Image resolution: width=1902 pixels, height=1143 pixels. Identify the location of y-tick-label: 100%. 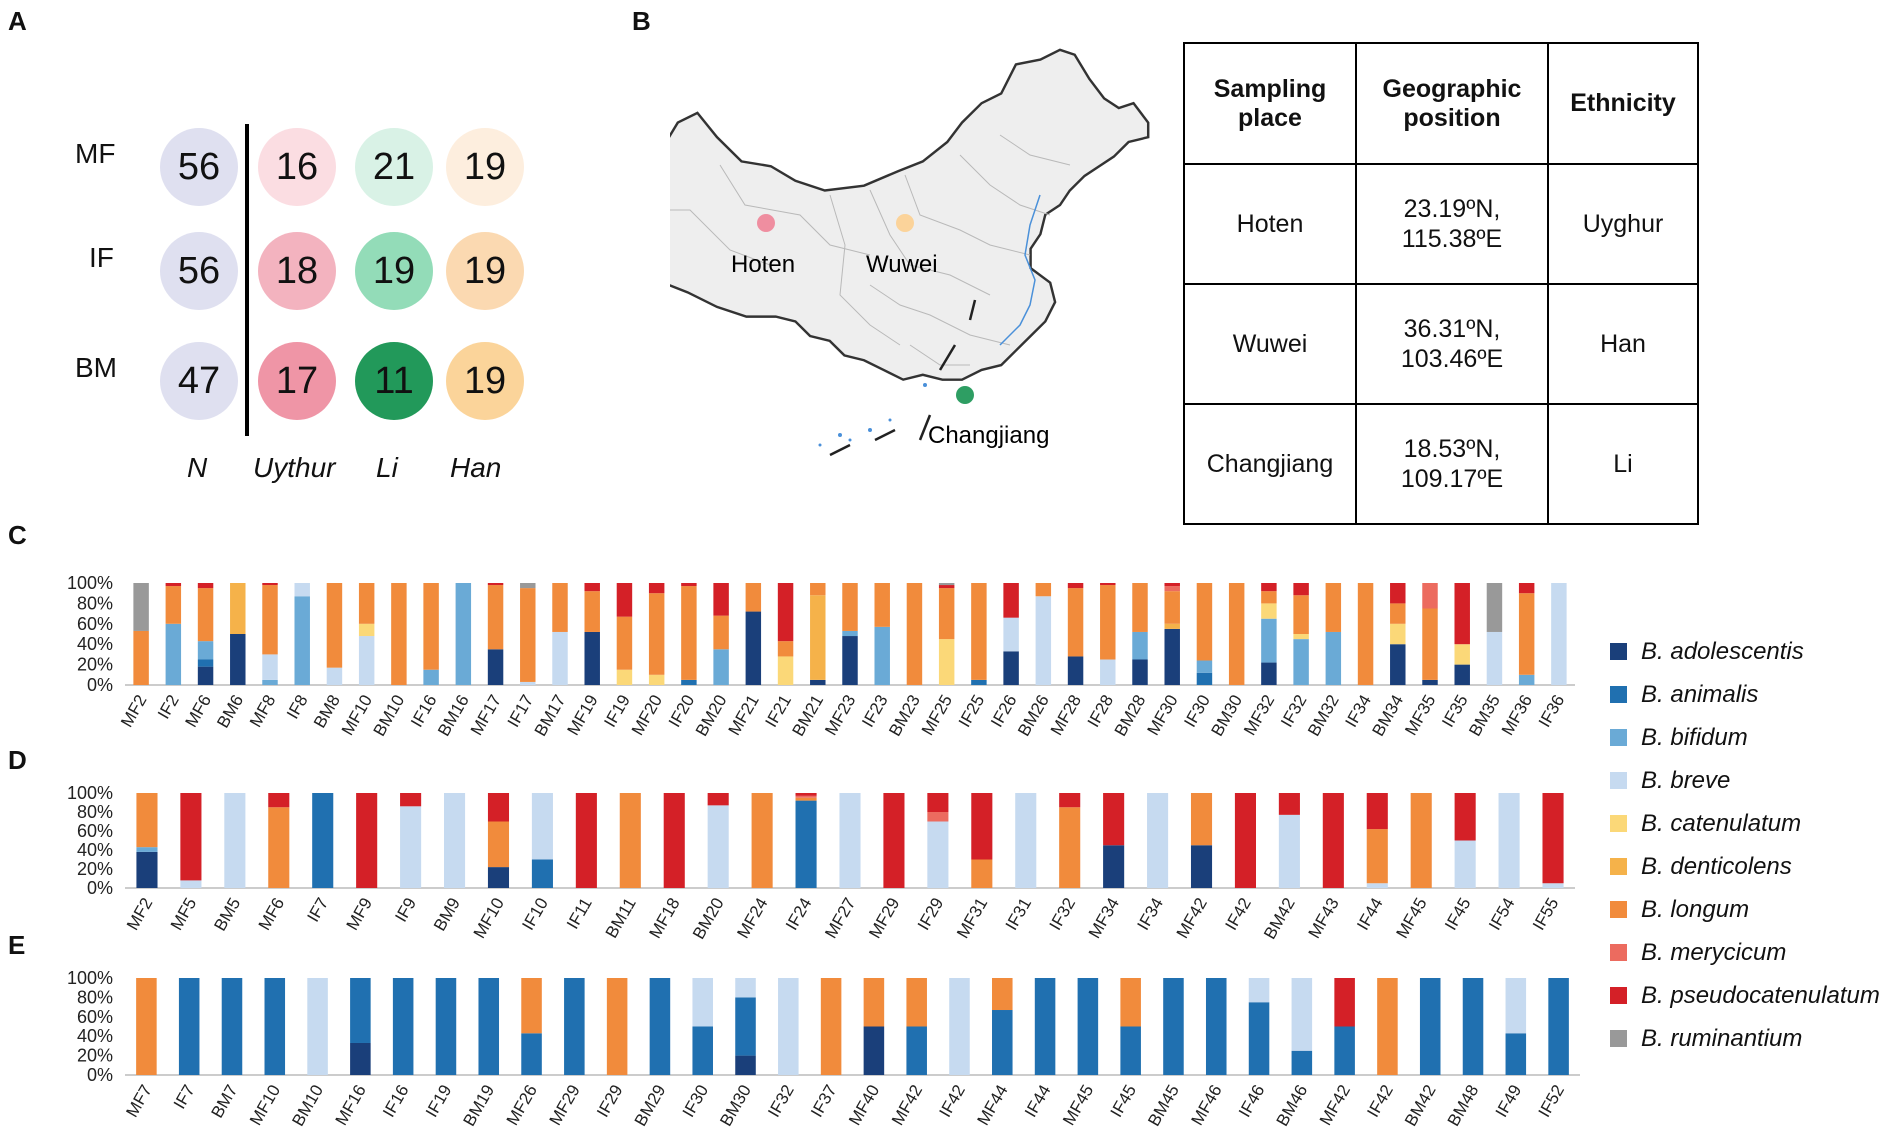
(90, 583).